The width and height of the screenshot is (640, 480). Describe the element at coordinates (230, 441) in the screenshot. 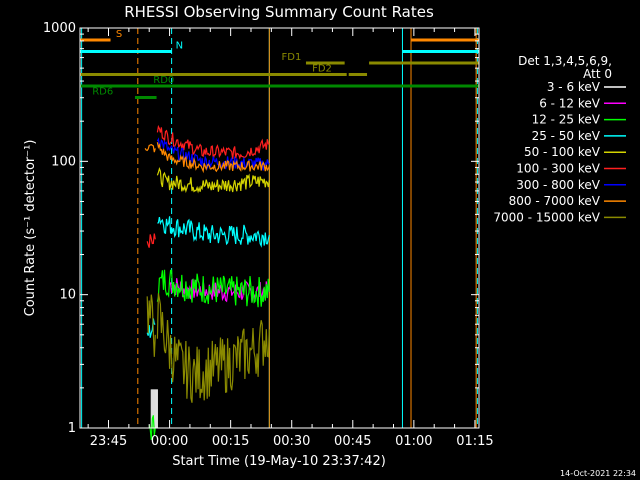

I see `x-tick-label: 00:15` at that location.